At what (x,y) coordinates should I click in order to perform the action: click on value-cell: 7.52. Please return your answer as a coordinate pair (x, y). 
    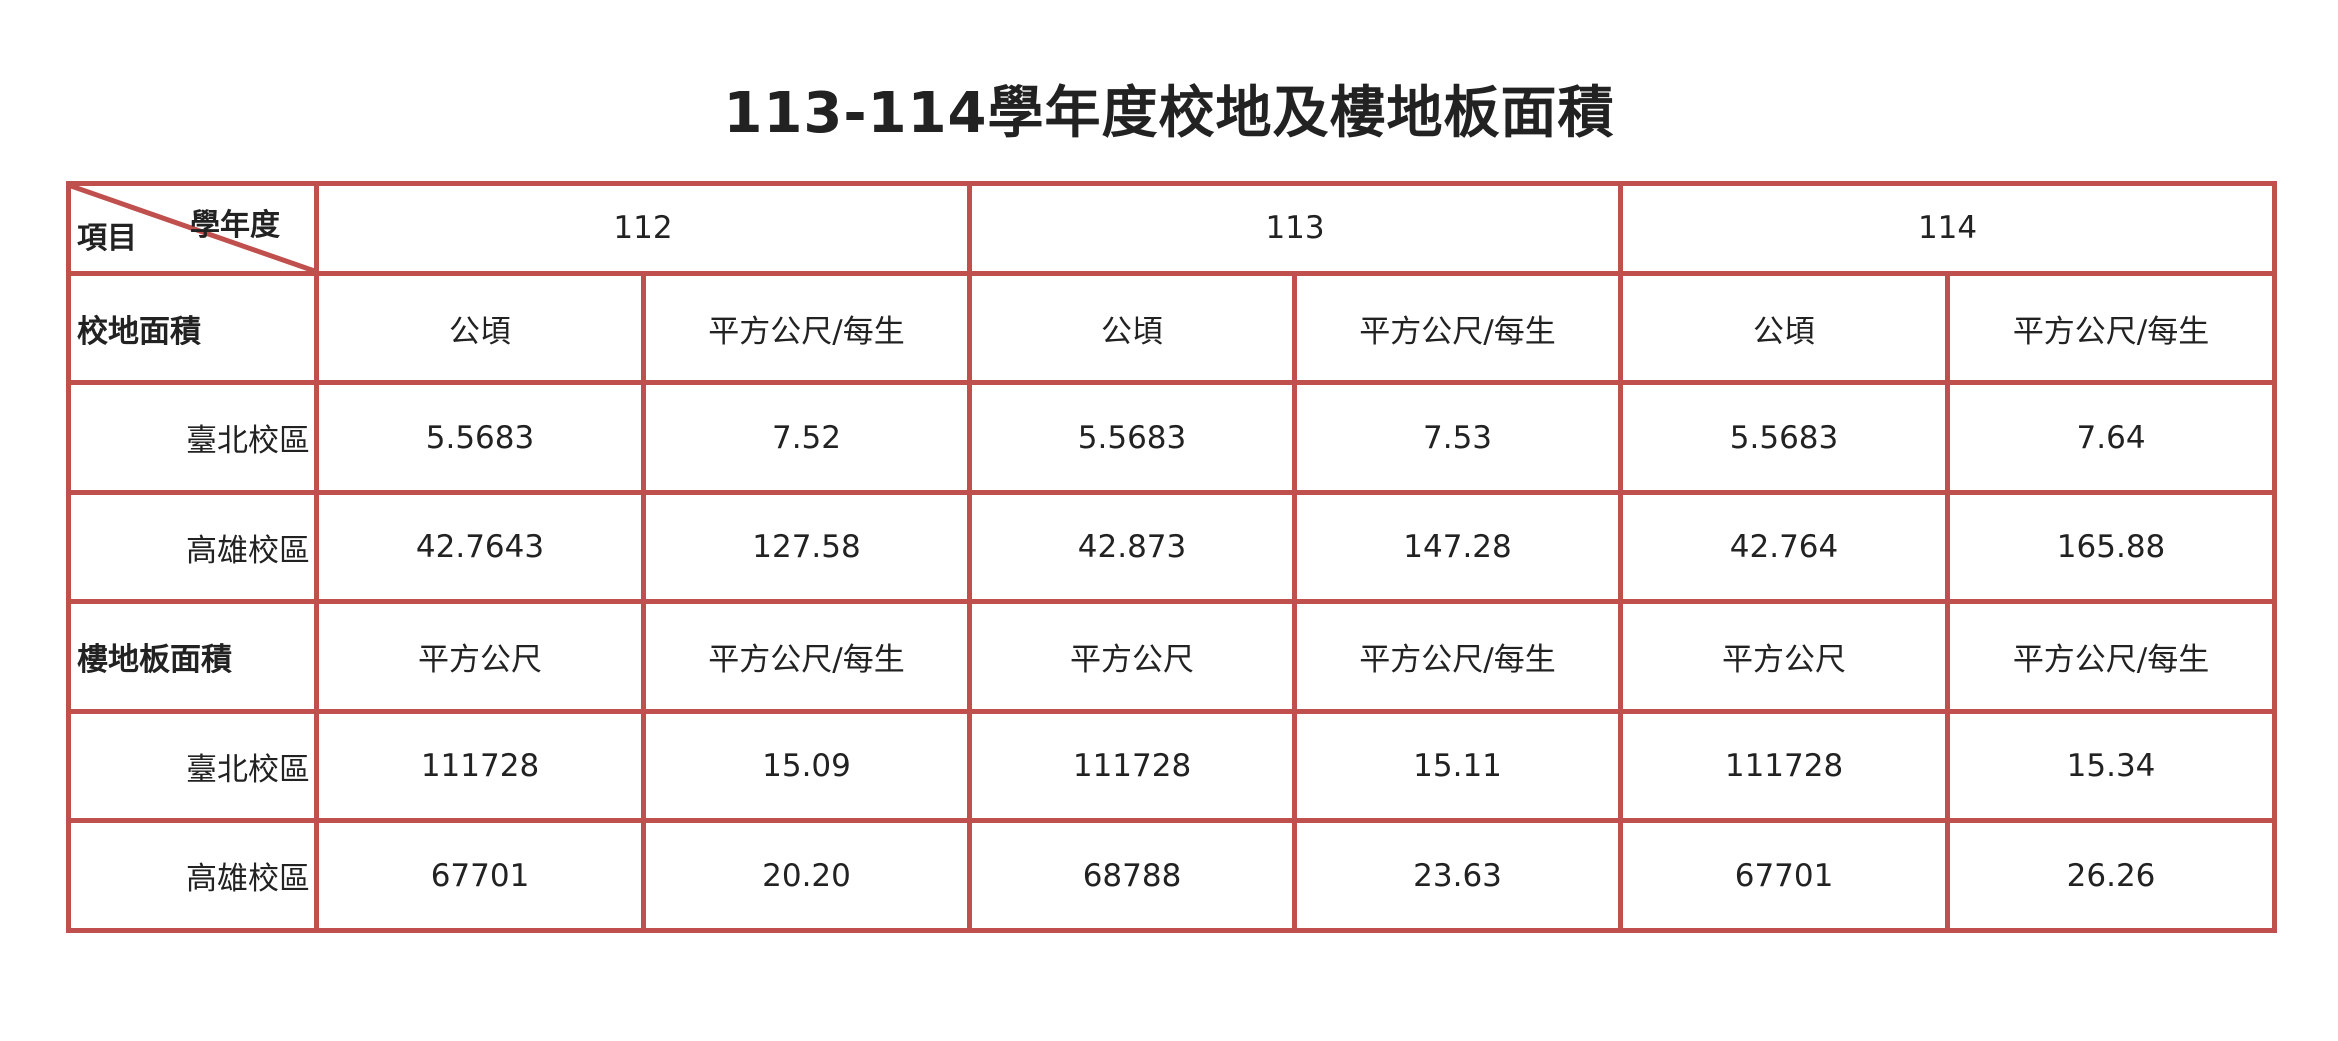
    Looking at the image, I should click on (806, 437).